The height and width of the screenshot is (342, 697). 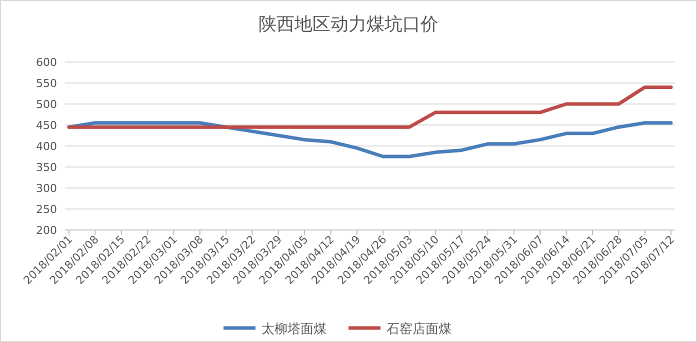 What do you see at coordinates (348, 24) in the screenshot?
I see `chart-title: 陕西地区动力煤坑口价` at bounding box center [348, 24].